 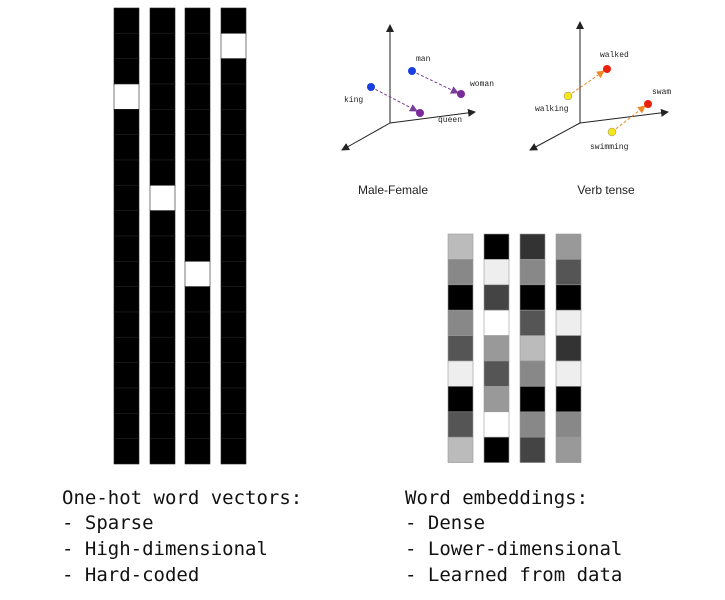 I want to click on bullet: - Sparse, so click(x=108, y=523).